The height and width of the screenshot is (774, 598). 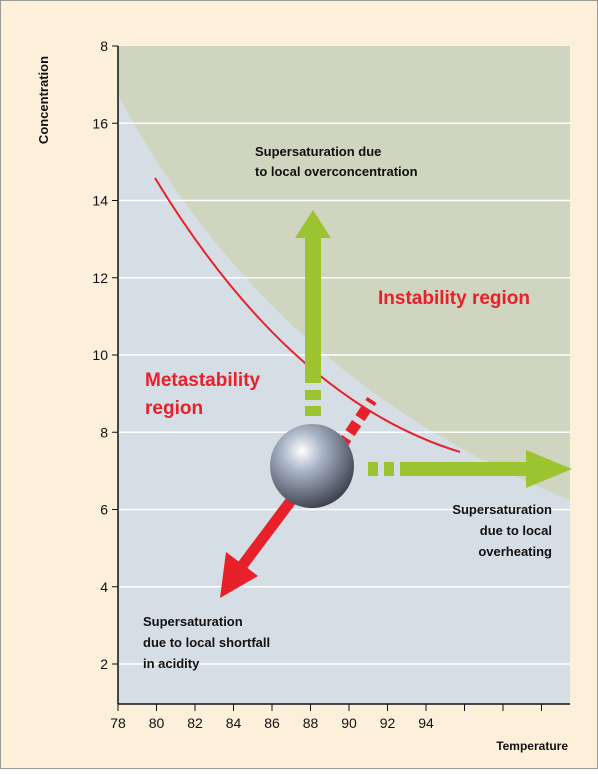 What do you see at coordinates (269, 530) in the screenshot?
I see `arrow-down` at bounding box center [269, 530].